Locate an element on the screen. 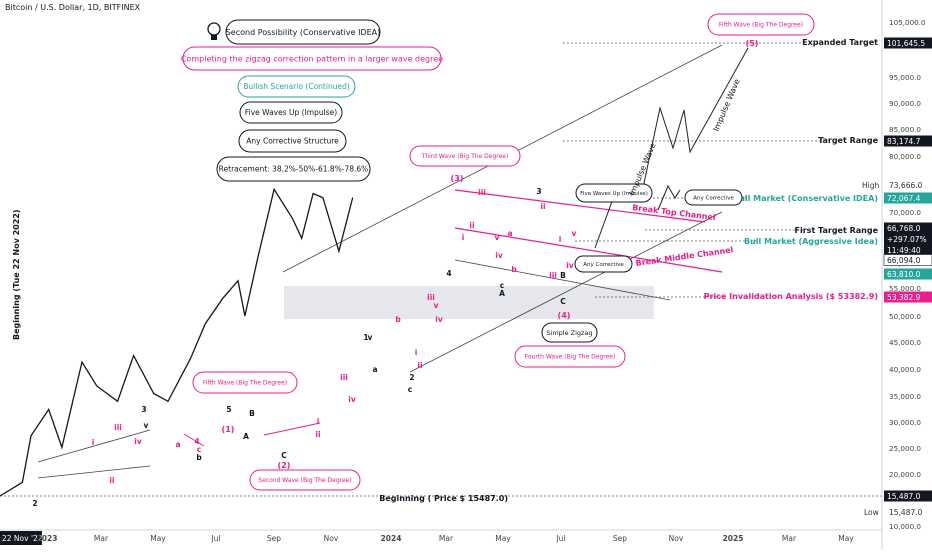 Image resolution: width=932 pixels, height=554 pixels. price-tick-label: 40,000.0 is located at coordinates (905, 369).